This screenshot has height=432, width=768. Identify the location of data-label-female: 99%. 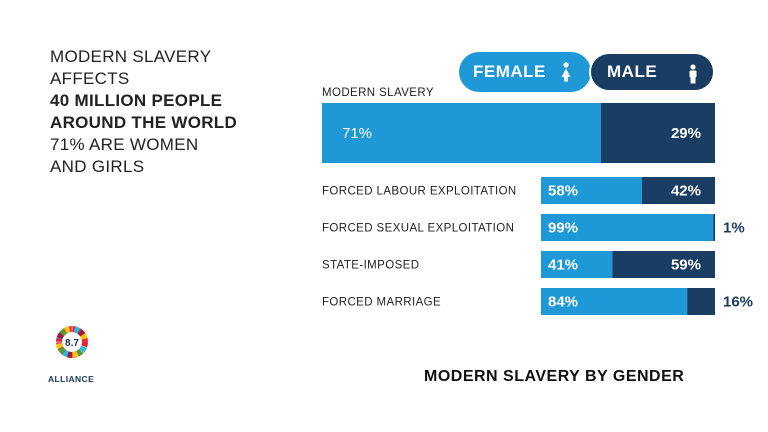
(563, 228).